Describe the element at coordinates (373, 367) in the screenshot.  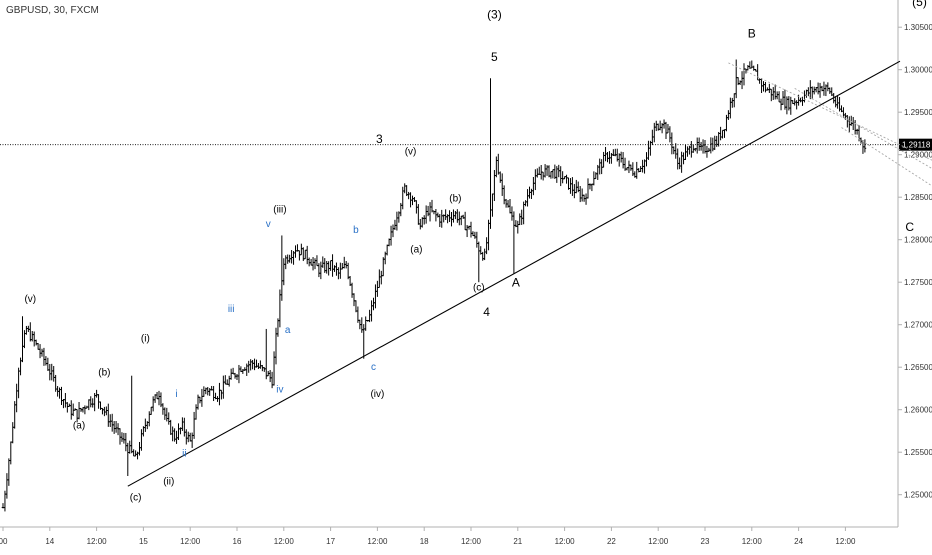
I see `wave-label: c` at that location.